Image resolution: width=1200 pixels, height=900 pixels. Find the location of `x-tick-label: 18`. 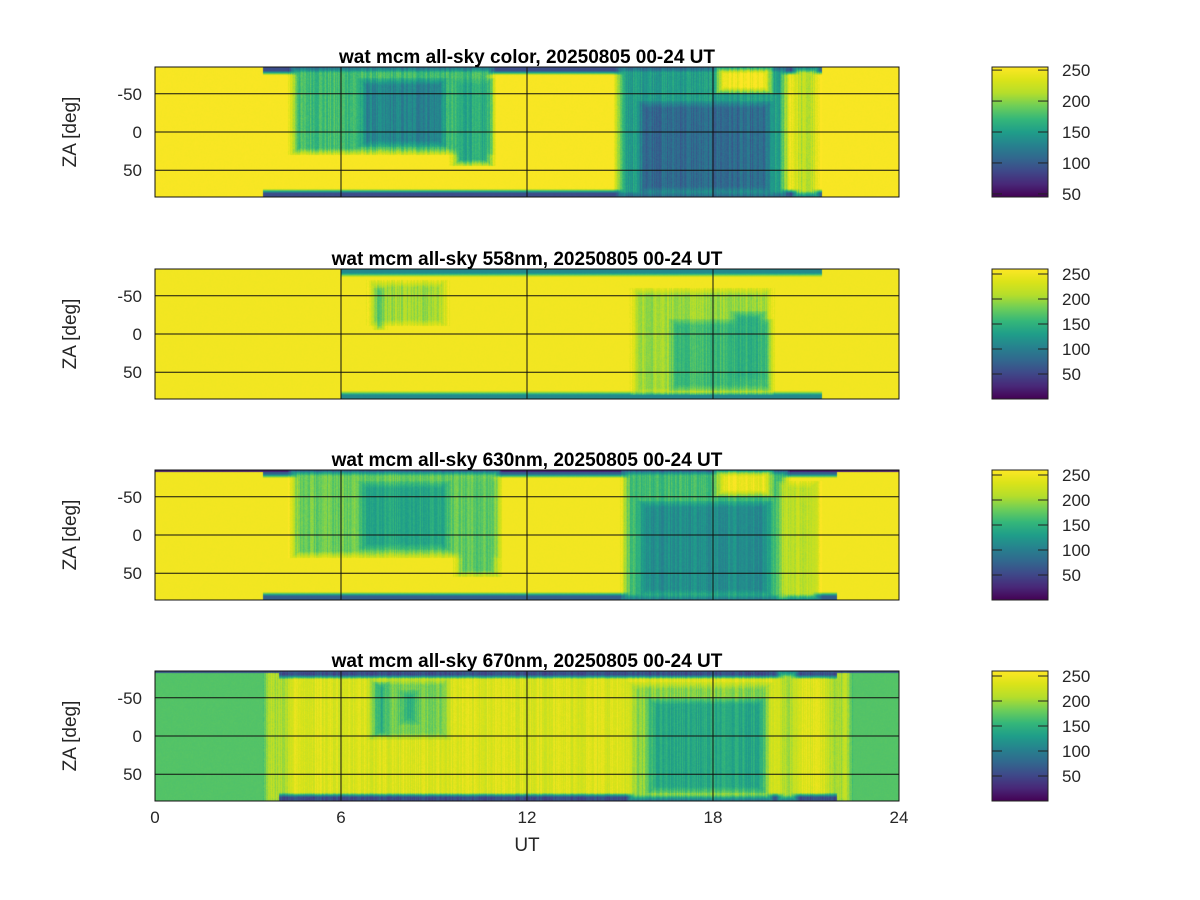

x-tick-label: 18 is located at coordinates (713, 817).